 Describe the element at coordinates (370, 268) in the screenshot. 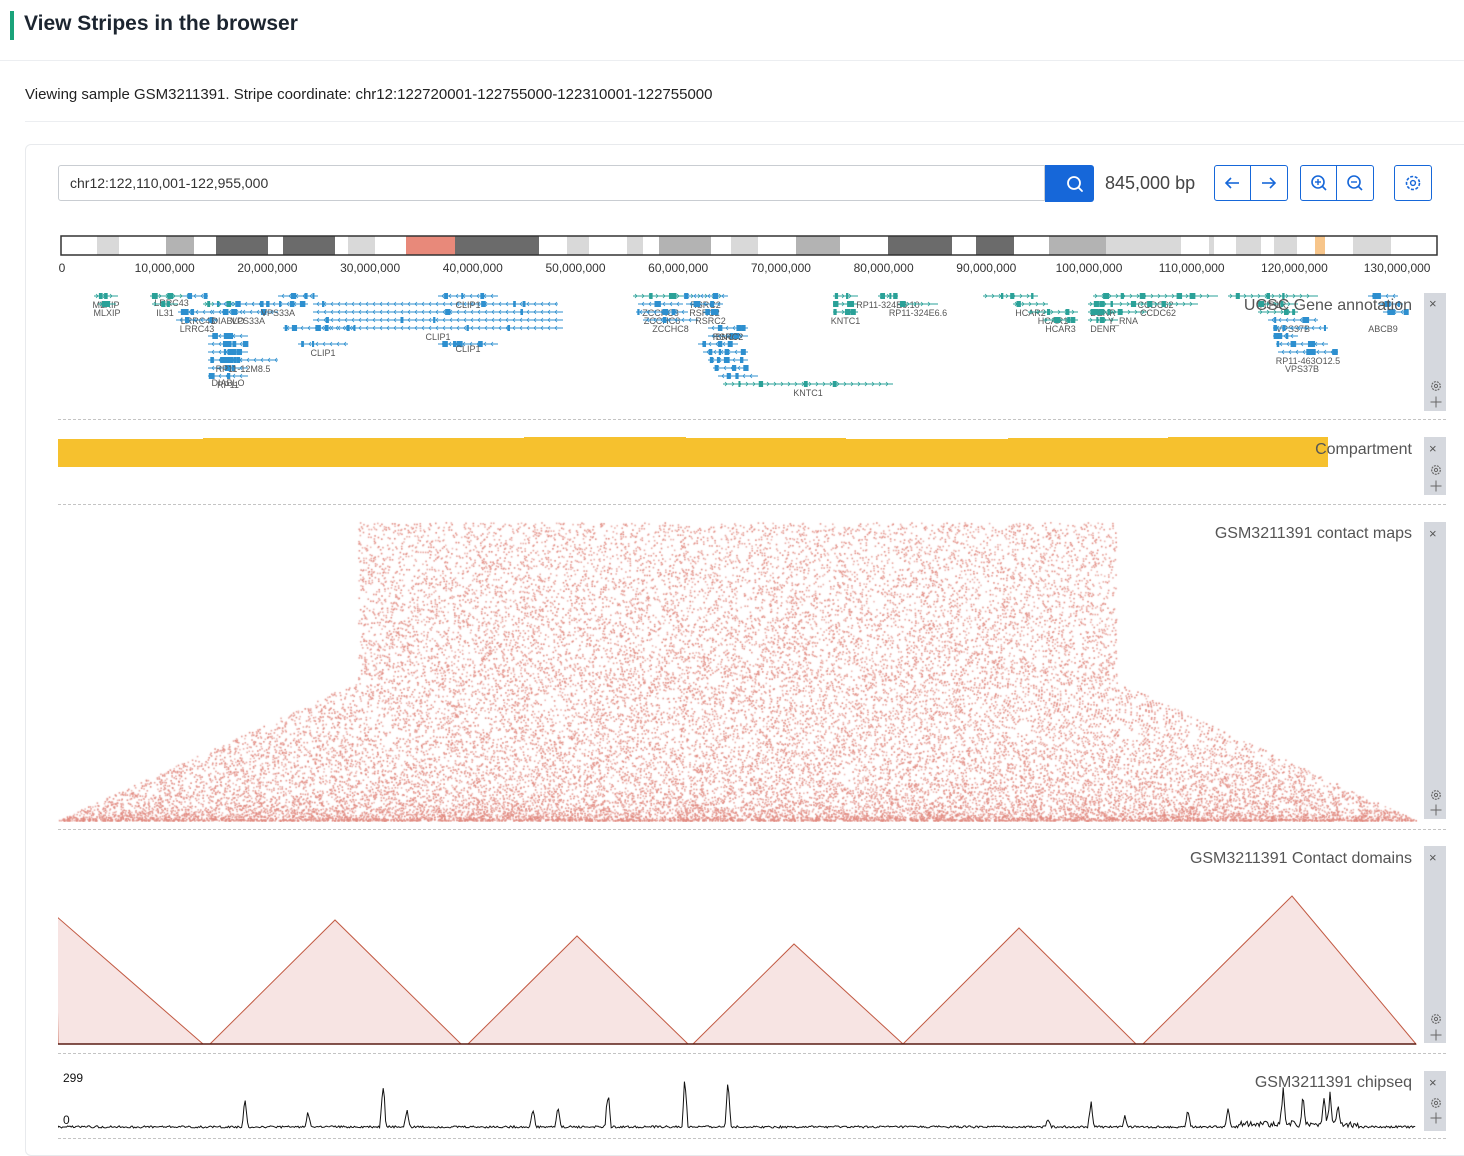

I see `ideogram-tick-label: 30,000,000` at that location.